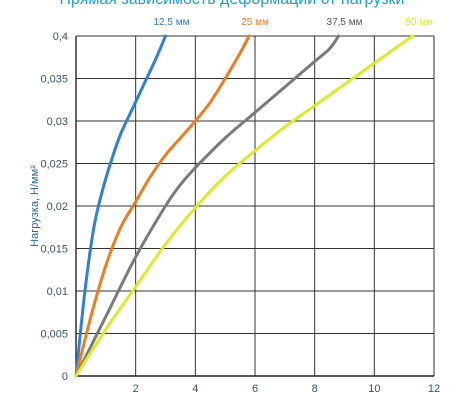 The height and width of the screenshot is (400, 470). What do you see at coordinates (57, 207) in the screenshot?
I see `y-tick-label: 0,02` at bounding box center [57, 207].